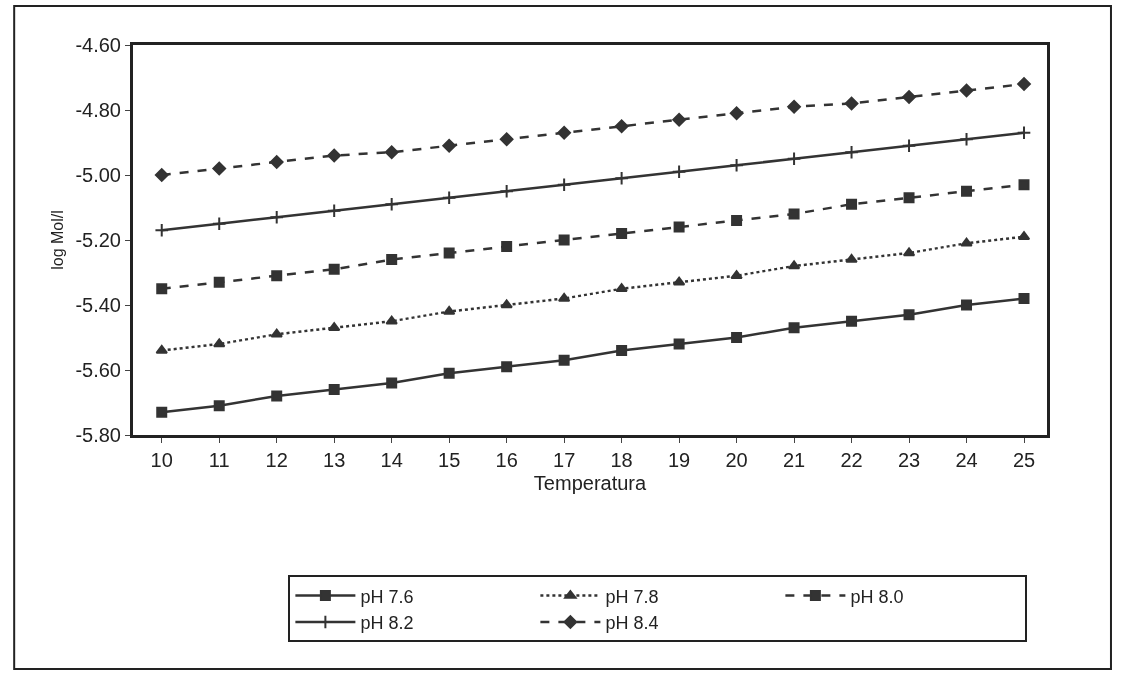  I want to click on y-tick-label: -4.60, so click(98, 45).